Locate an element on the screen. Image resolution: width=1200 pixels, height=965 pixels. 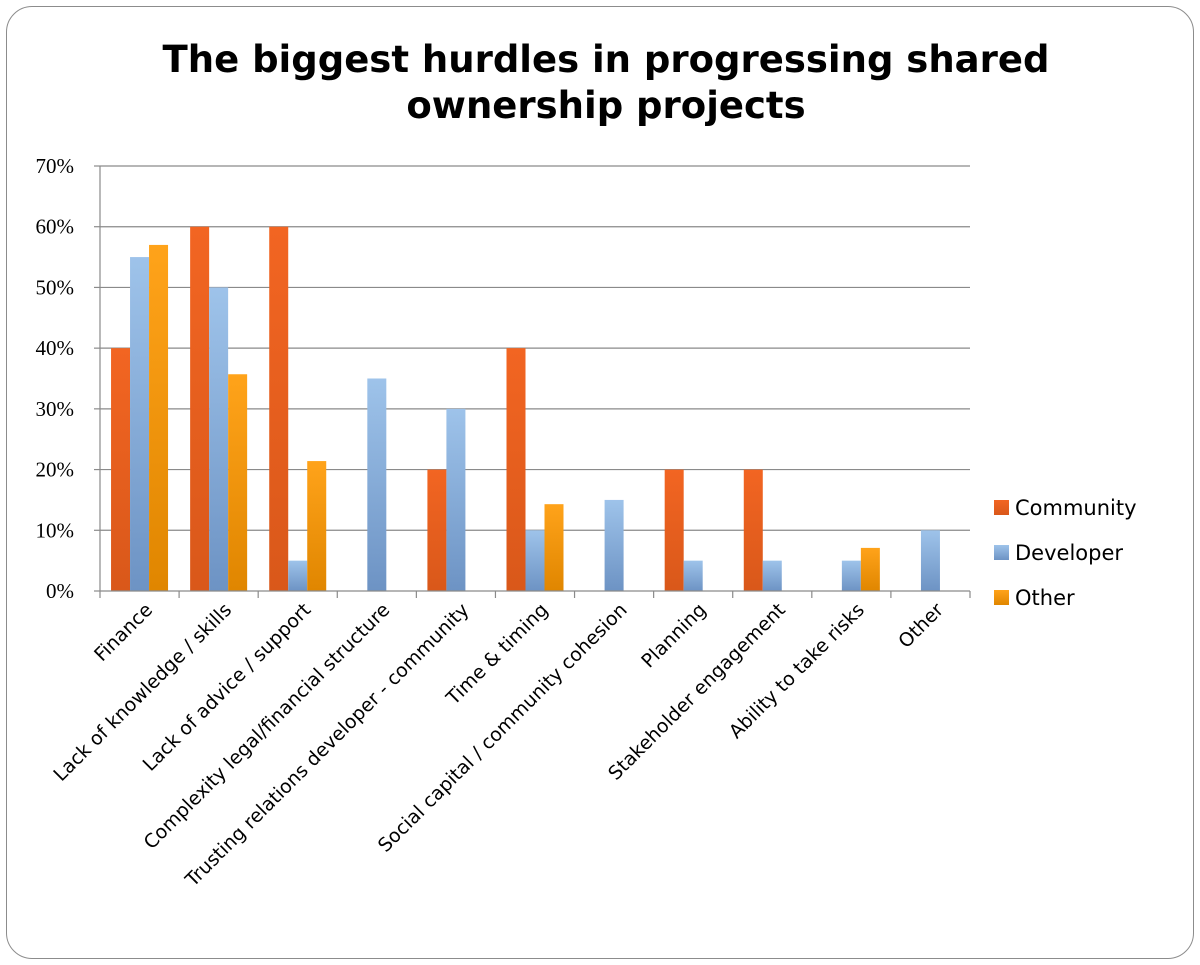
chart-title-line-2: ownership projects is located at coordinates (605, 105).